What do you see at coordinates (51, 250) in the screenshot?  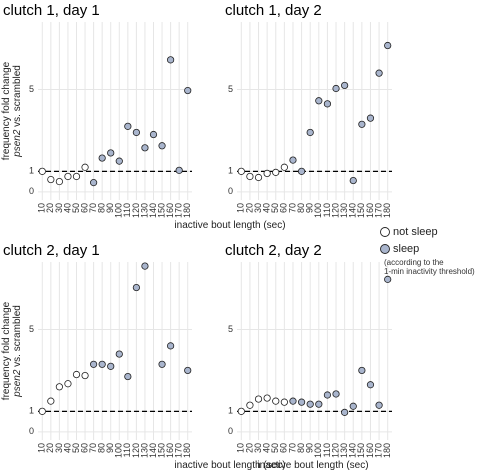 I see `panel-title: clutch 2, day 1` at bounding box center [51, 250].